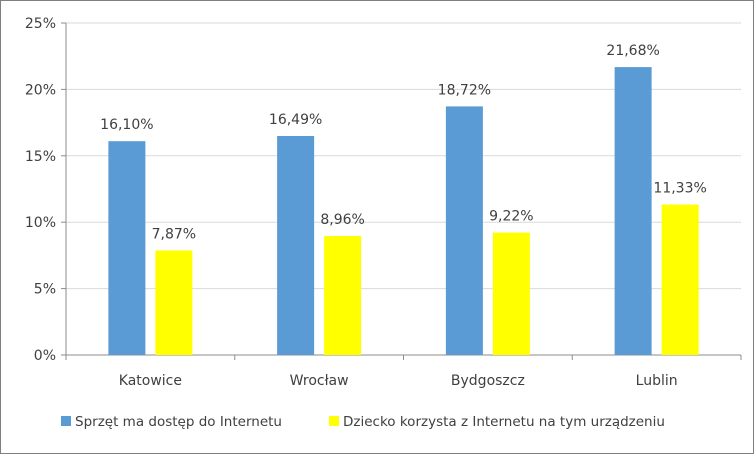  I want to click on x-tick-label: Wrocław, so click(319, 381).